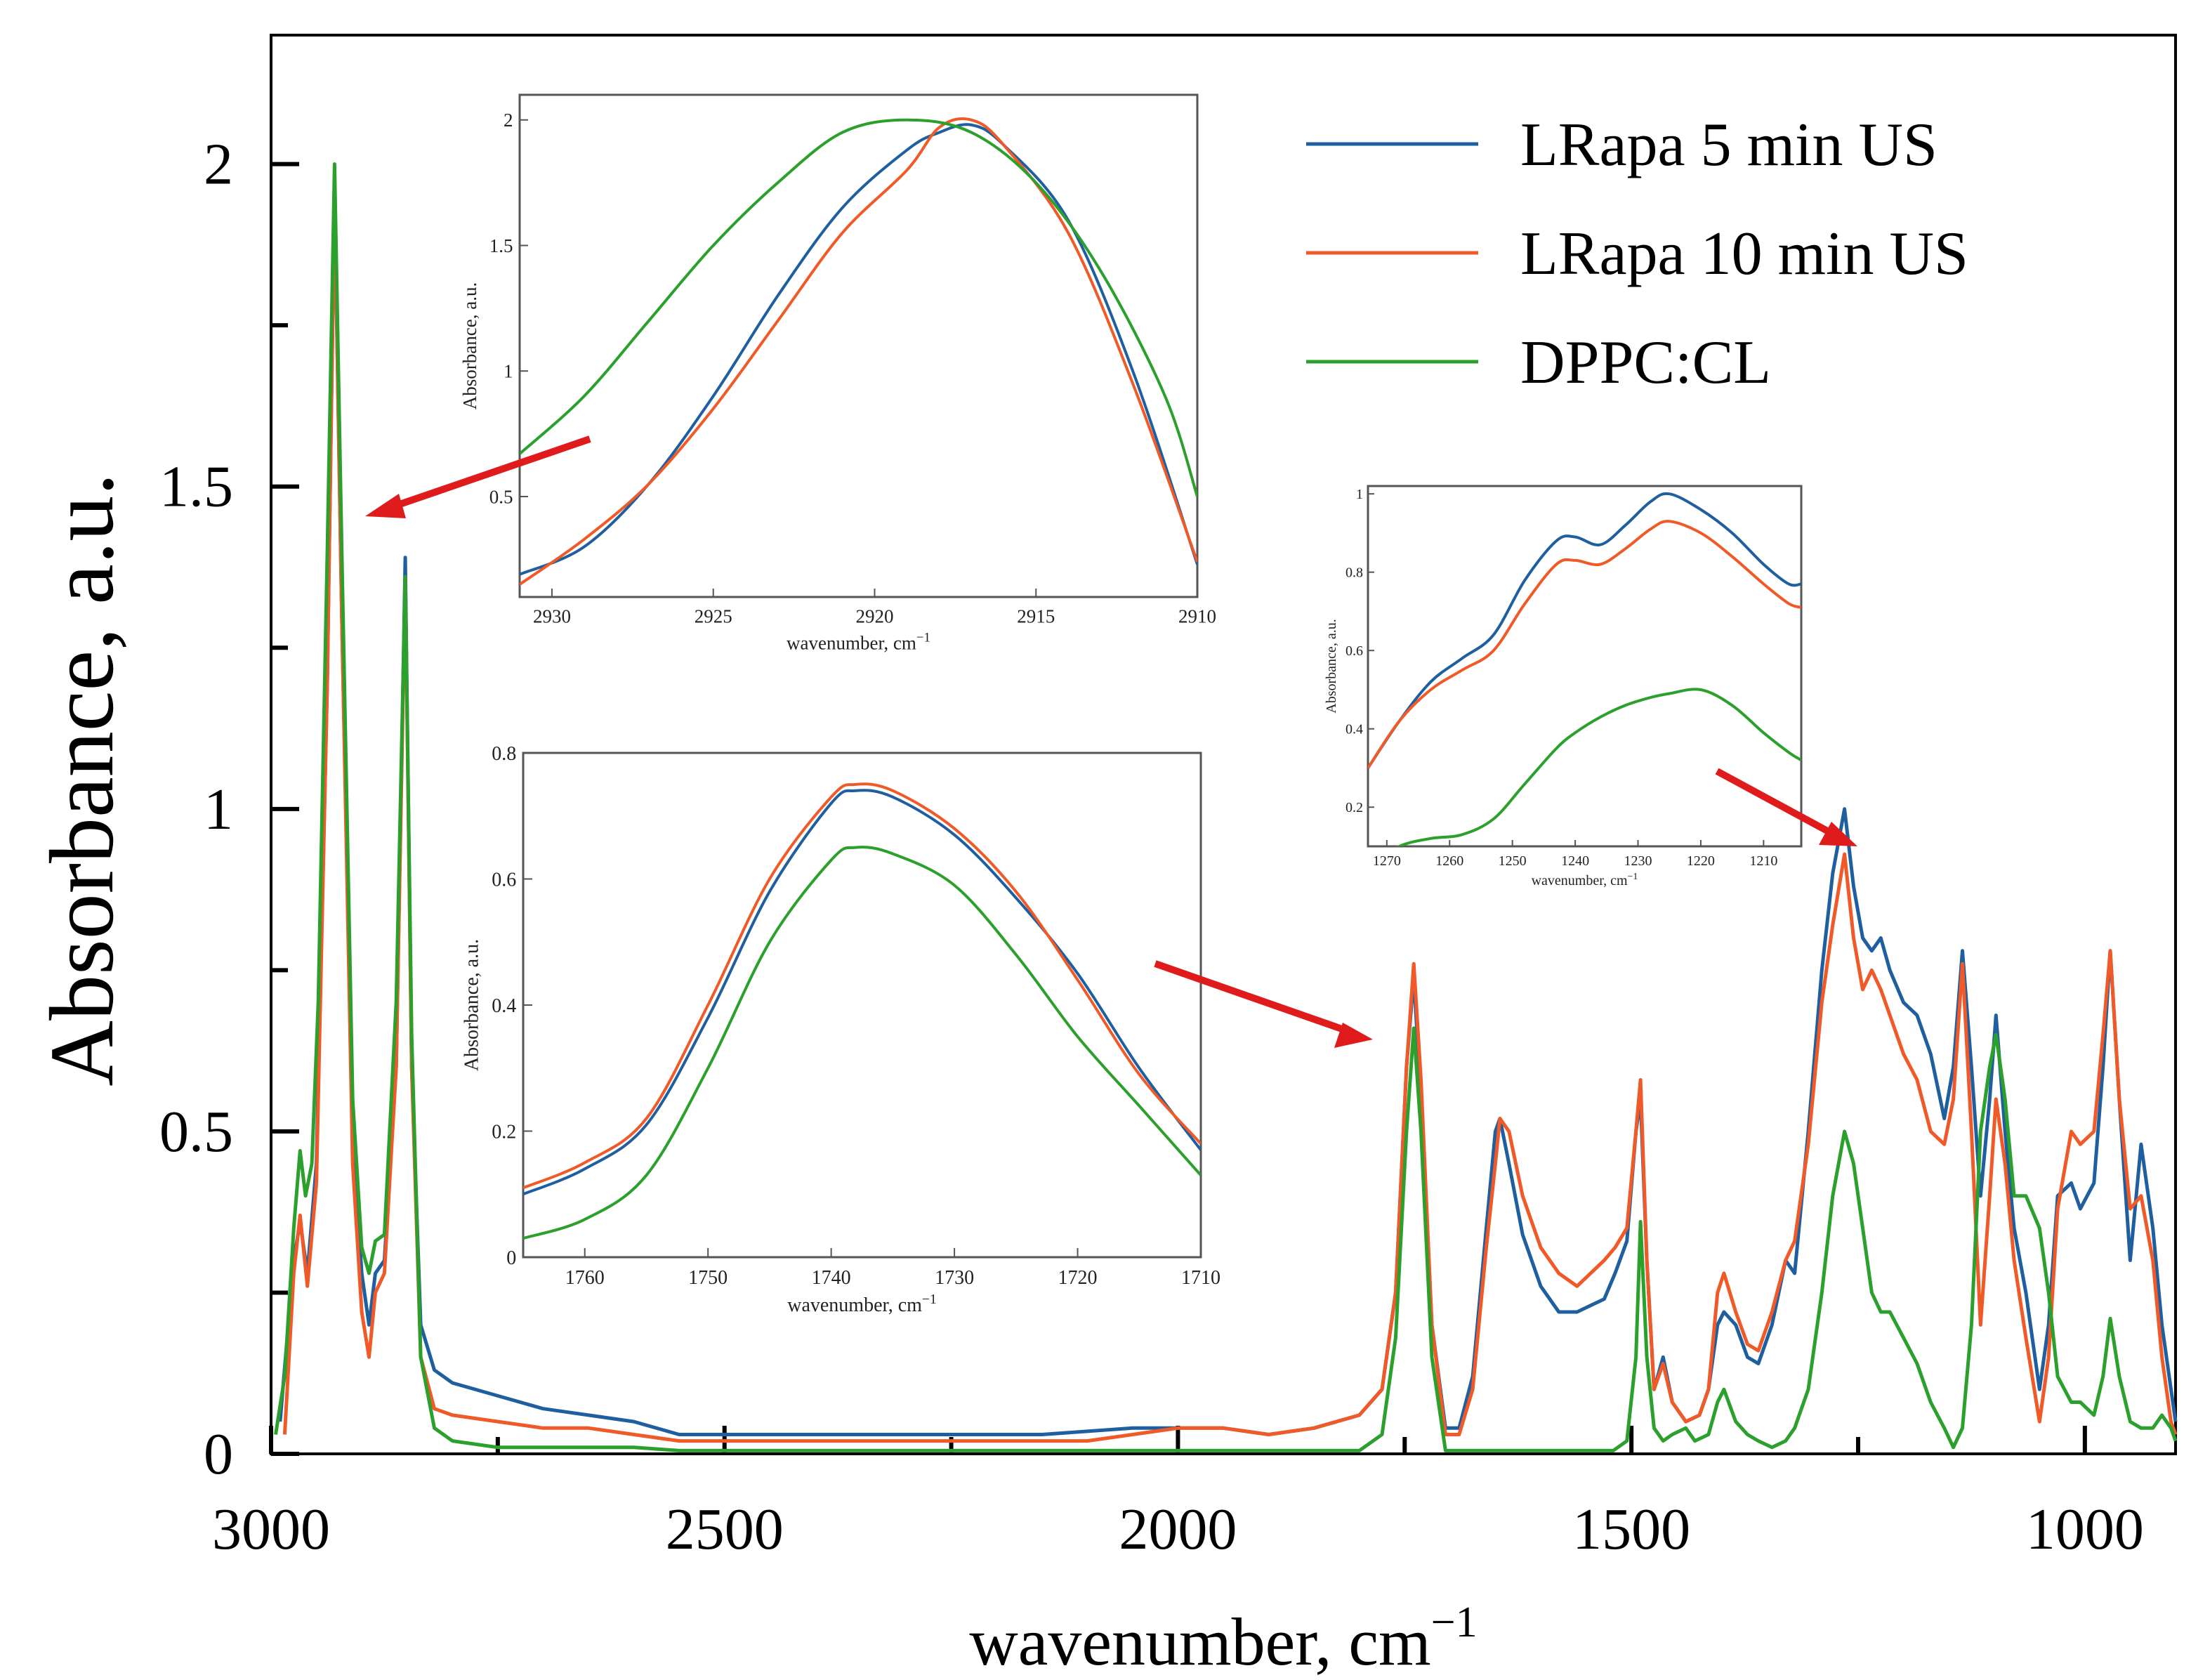 The width and height of the screenshot is (2191, 1680). I want to click on x-tick-label: 1000, so click(2085, 1529).